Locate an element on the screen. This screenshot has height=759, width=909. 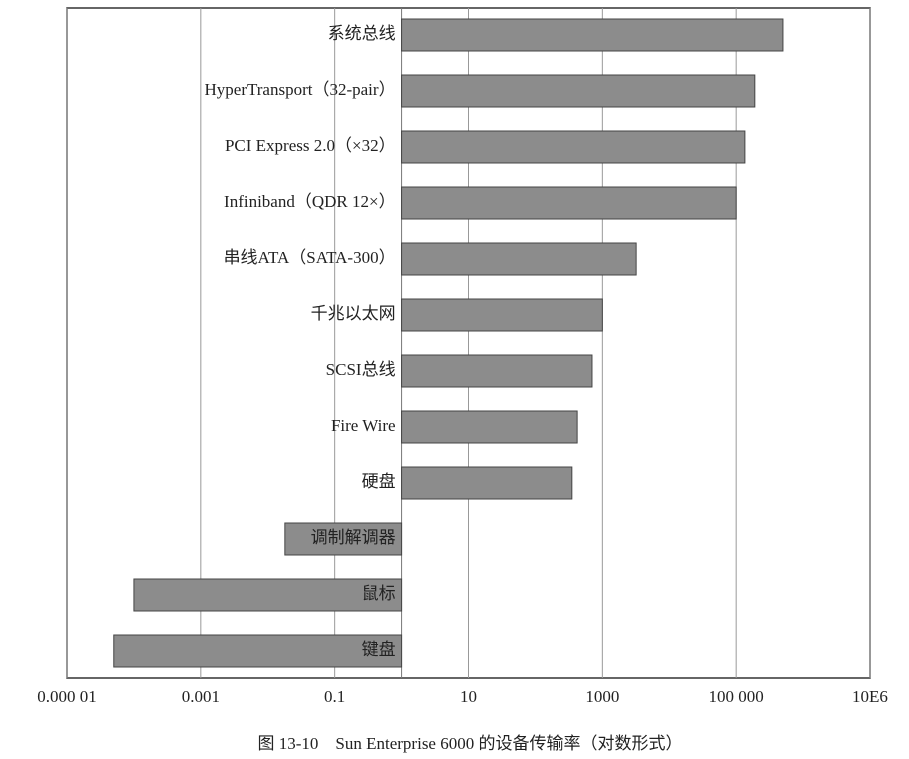
category-label: SCSI总线 is located at coordinates (361, 369).